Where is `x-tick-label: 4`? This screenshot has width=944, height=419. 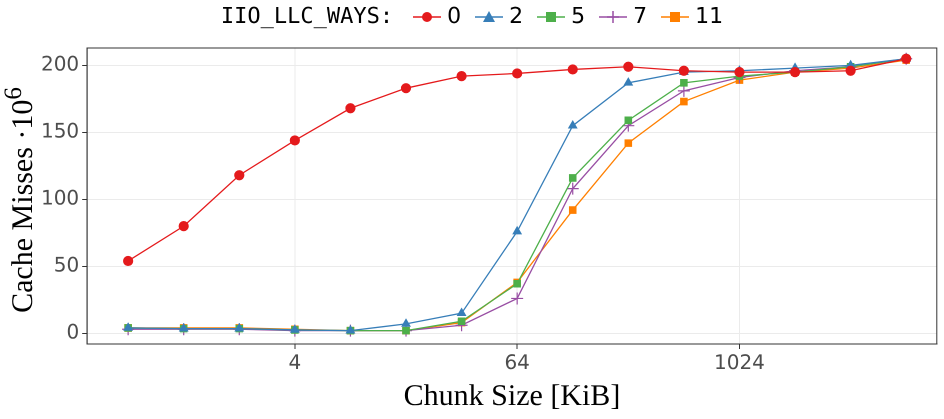 x-tick-label: 4 is located at coordinates (295, 362).